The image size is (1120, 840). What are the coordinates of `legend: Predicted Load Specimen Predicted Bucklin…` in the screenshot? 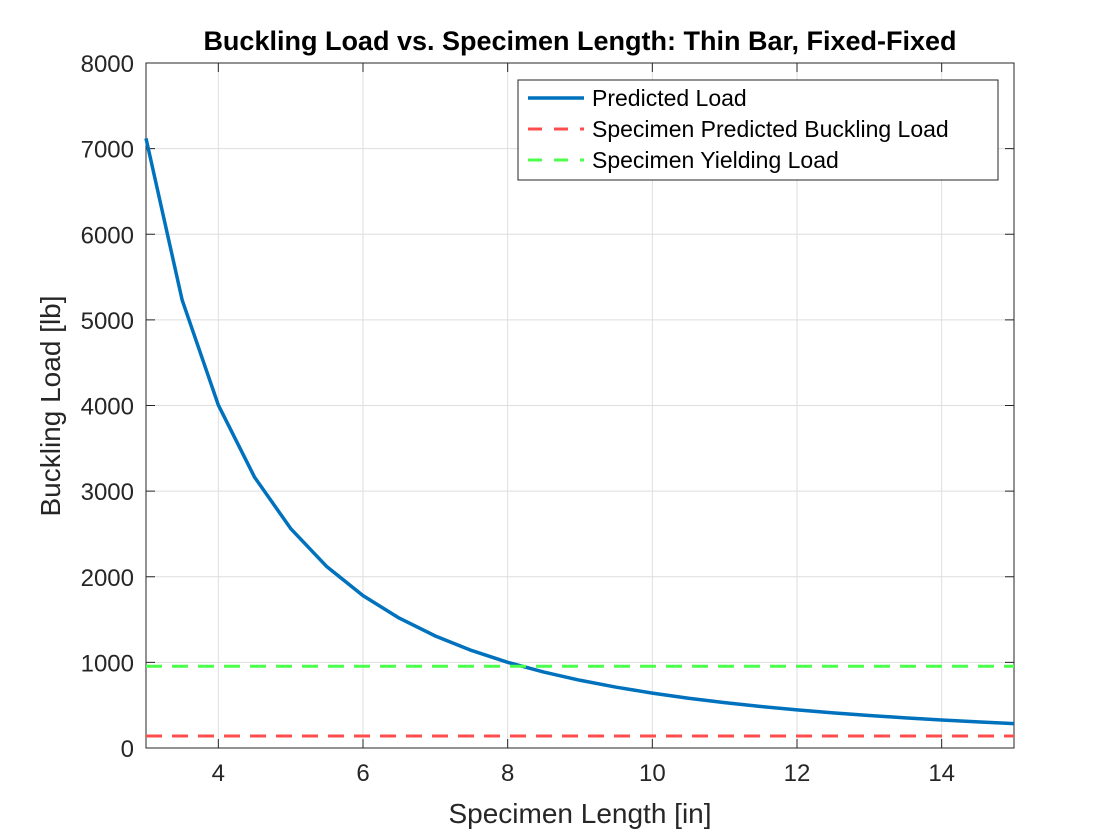 It's located at (758, 130).